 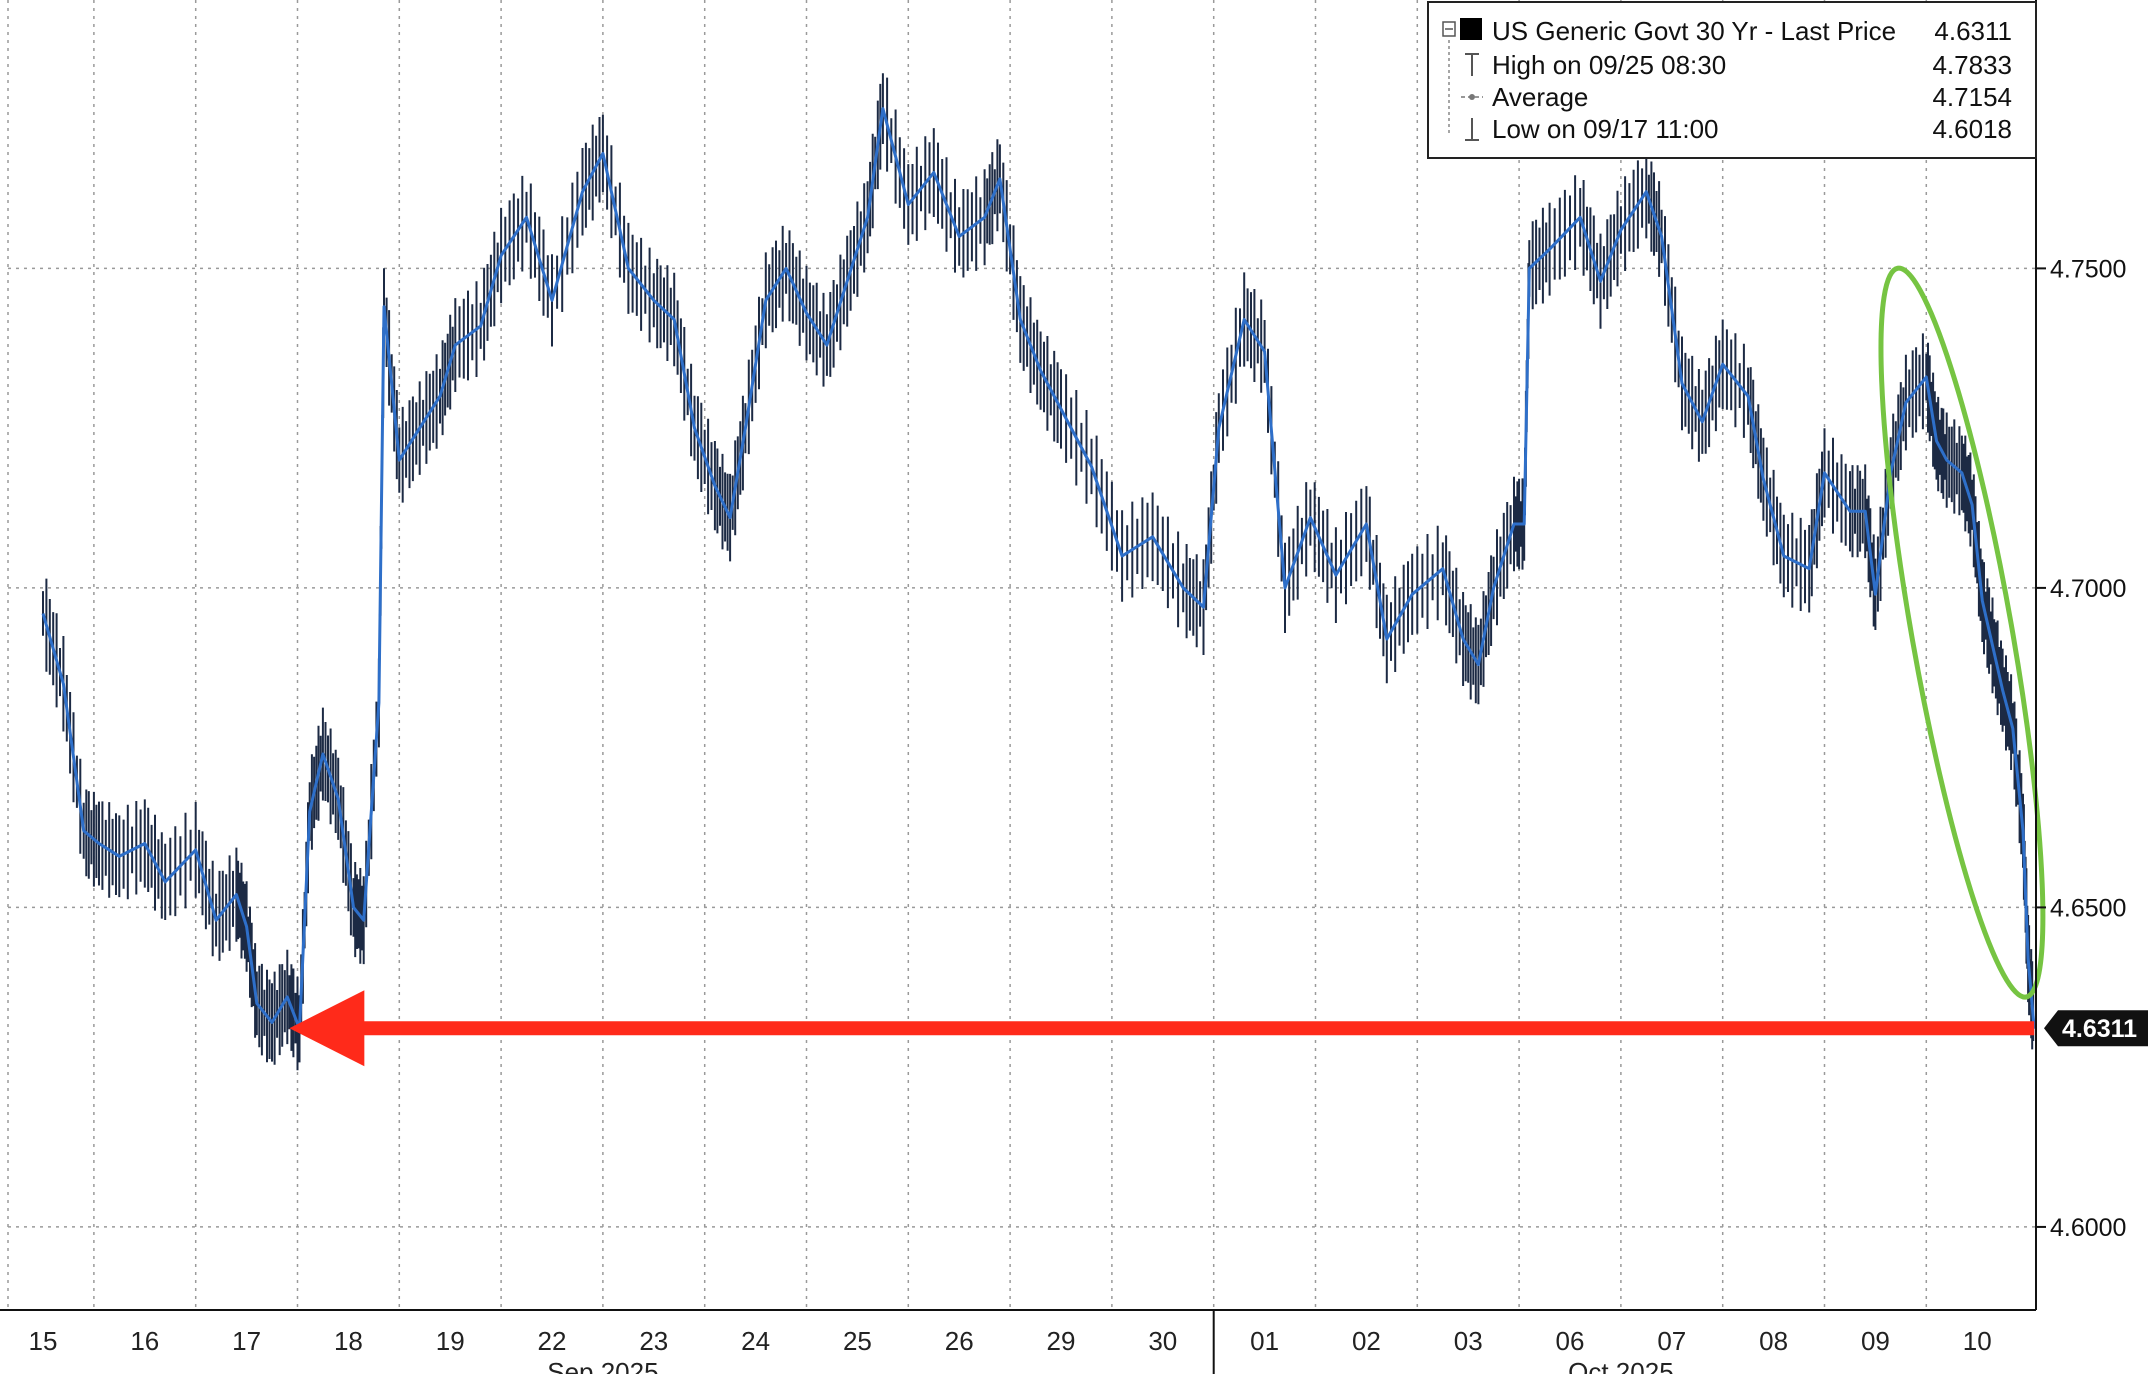 What do you see at coordinates (1875, 1341) in the screenshot?
I see `x-tick-label: 09` at bounding box center [1875, 1341].